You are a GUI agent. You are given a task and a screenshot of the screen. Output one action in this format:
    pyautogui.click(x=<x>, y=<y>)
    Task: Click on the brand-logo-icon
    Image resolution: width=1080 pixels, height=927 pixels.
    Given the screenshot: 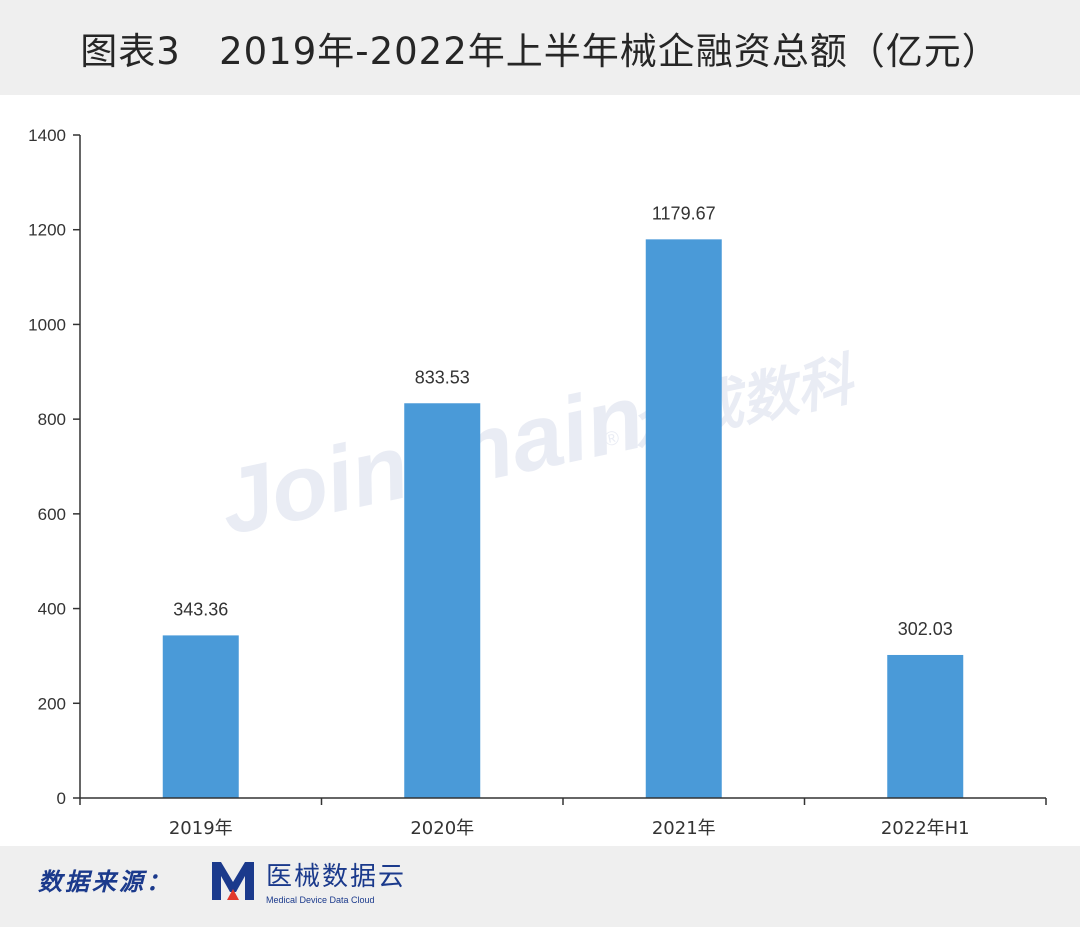 What is the action you would take?
    pyautogui.click(x=233, y=881)
    